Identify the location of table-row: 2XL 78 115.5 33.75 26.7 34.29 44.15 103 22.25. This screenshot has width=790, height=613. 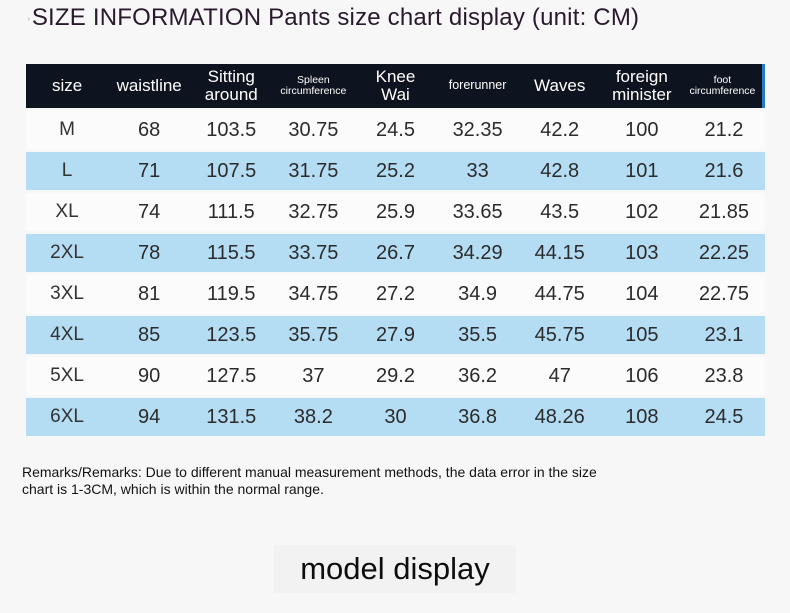
(395, 253).